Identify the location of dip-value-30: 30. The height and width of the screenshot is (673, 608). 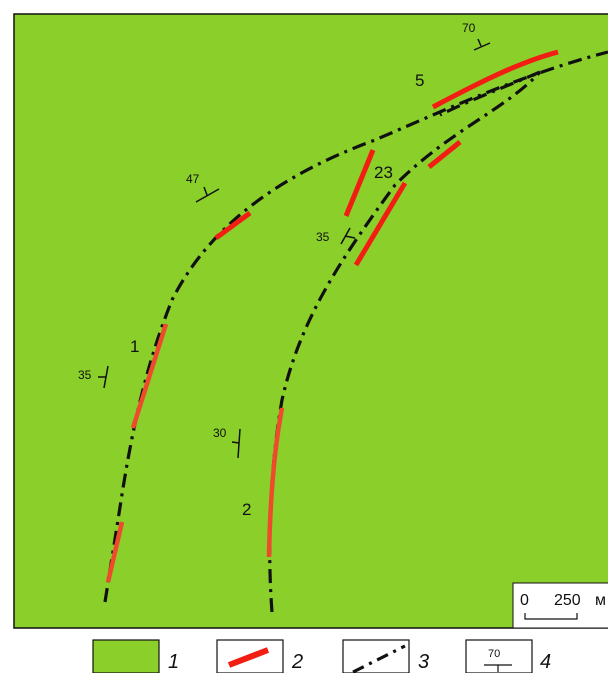
(220, 433).